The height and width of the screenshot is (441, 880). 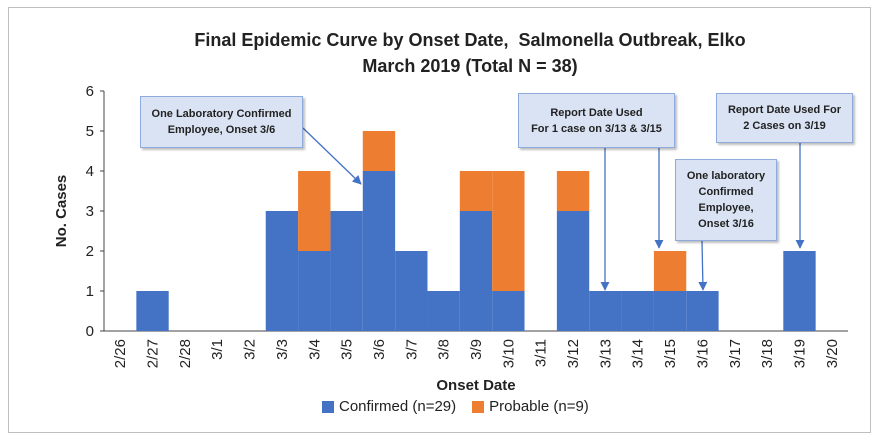 What do you see at coordinates (539, 406) in the screenshot?
I see `legend-label-probable: Probable (n=9)` at bounding box center [539, 406].